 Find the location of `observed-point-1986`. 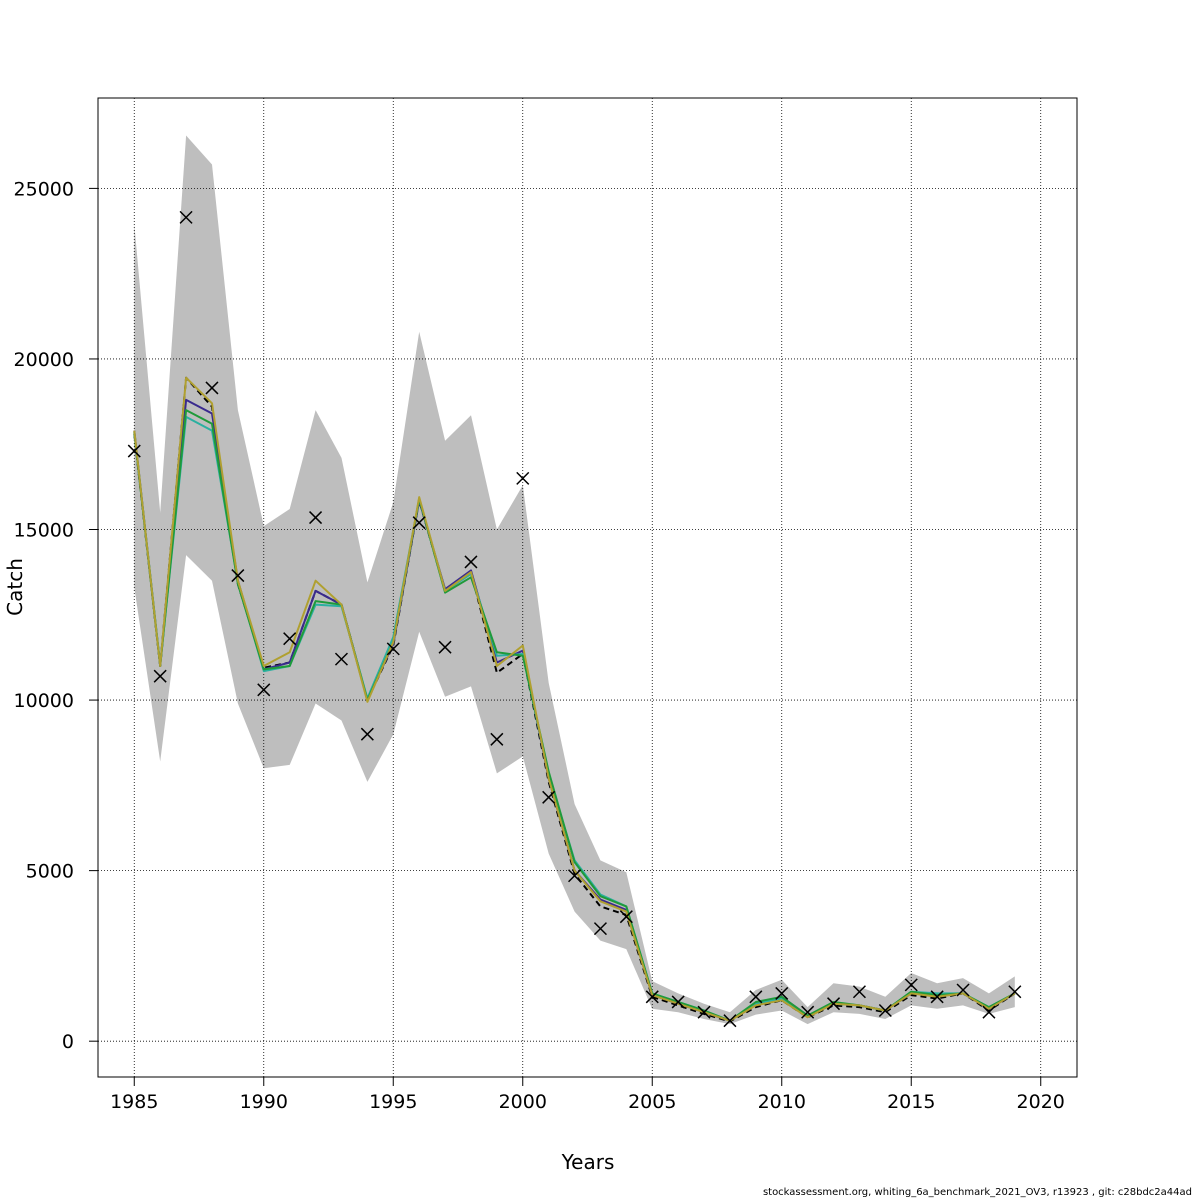

observed-point-1986 is located at coordinates (160, 676).